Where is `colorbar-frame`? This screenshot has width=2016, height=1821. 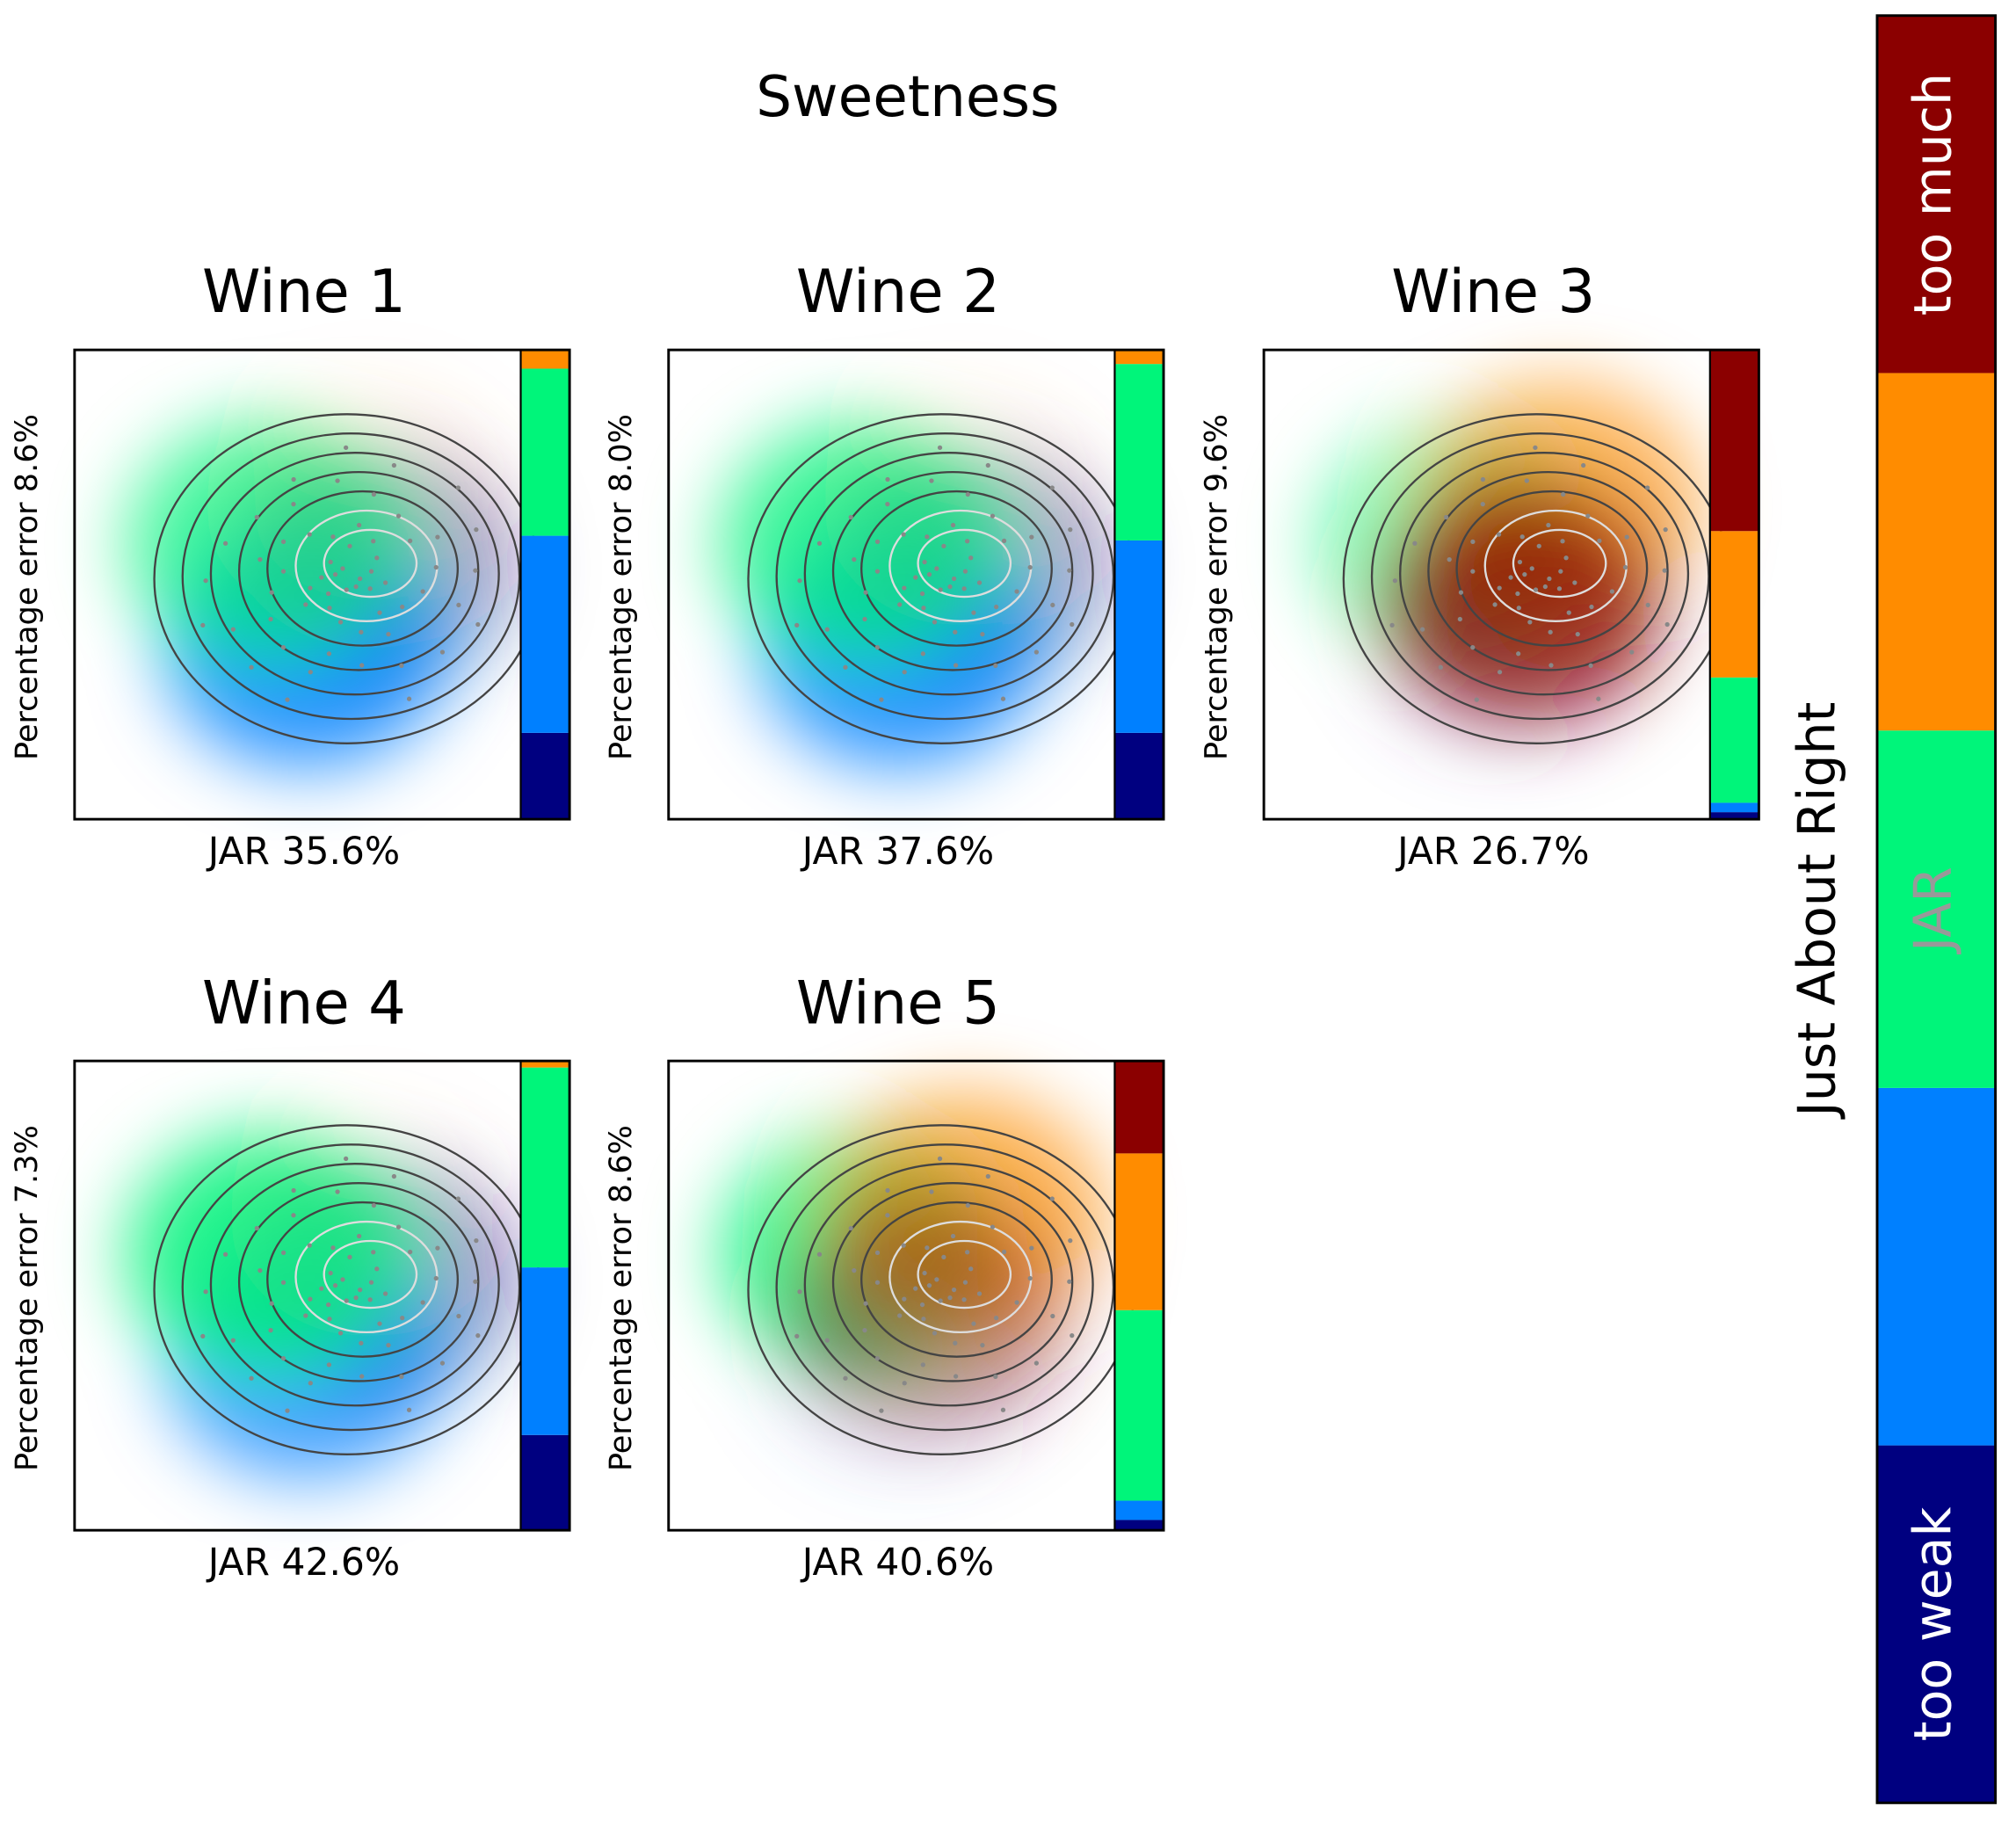
colorbar-frame is located at coordinates (1936, 909).